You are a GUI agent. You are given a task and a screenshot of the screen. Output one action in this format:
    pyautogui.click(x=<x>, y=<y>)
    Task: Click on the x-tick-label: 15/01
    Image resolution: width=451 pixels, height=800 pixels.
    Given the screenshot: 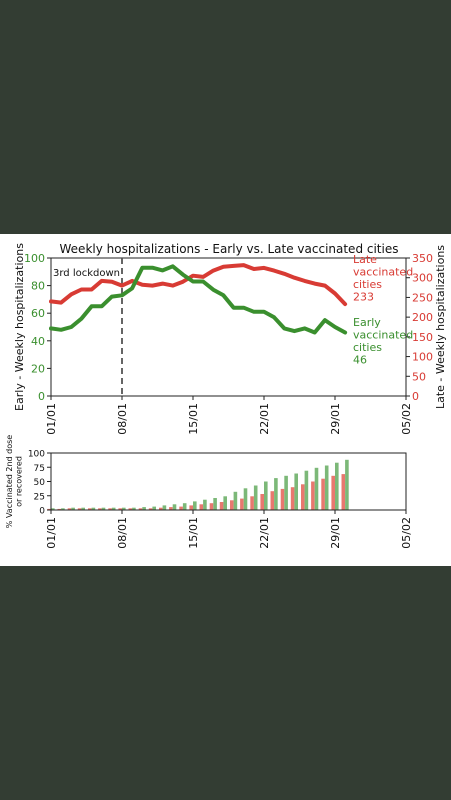 What is the action you would take?
    pyautogui.click(x=193, y=419)
    